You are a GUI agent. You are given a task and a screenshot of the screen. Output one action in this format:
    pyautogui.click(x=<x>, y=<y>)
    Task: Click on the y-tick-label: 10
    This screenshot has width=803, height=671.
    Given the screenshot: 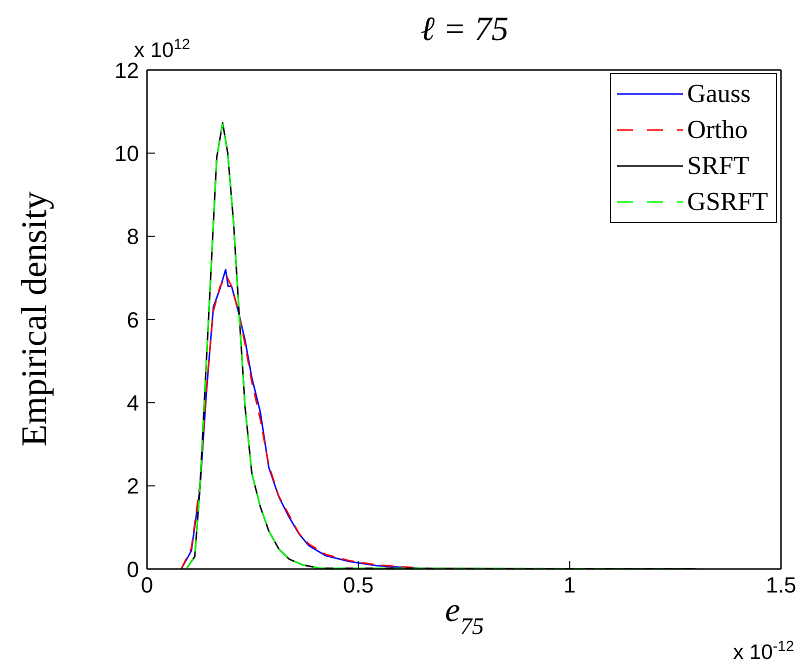 What is the action you would take?
    pyautogui.click(x=126, y=153)
    